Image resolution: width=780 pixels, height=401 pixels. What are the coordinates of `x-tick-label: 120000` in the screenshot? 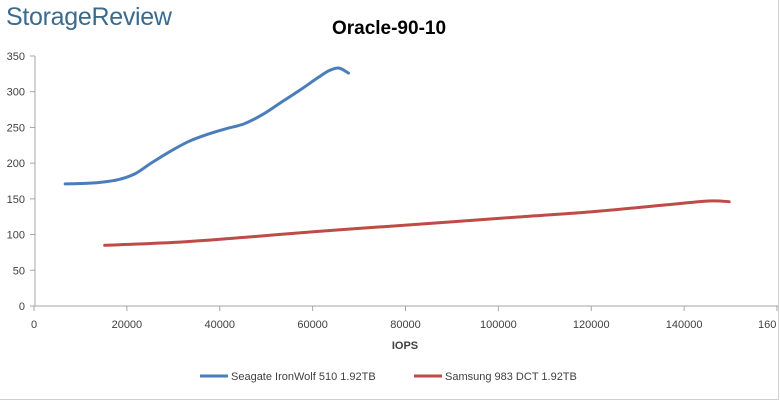 It's located at (591, 325).